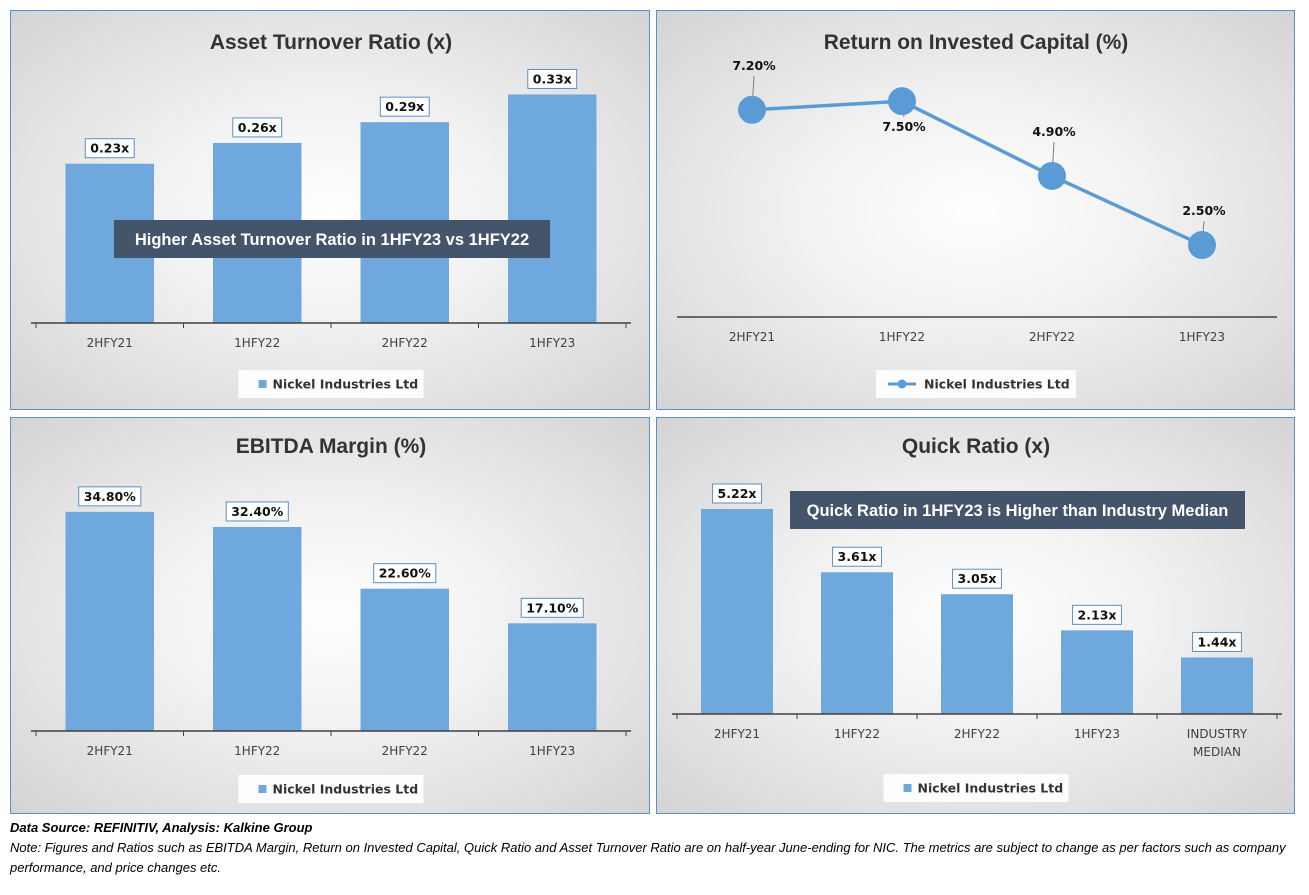 This screenshot has height=895, width=1309. I want to click on data-label-2hfy22: 4.90%, so click(1054, 131).